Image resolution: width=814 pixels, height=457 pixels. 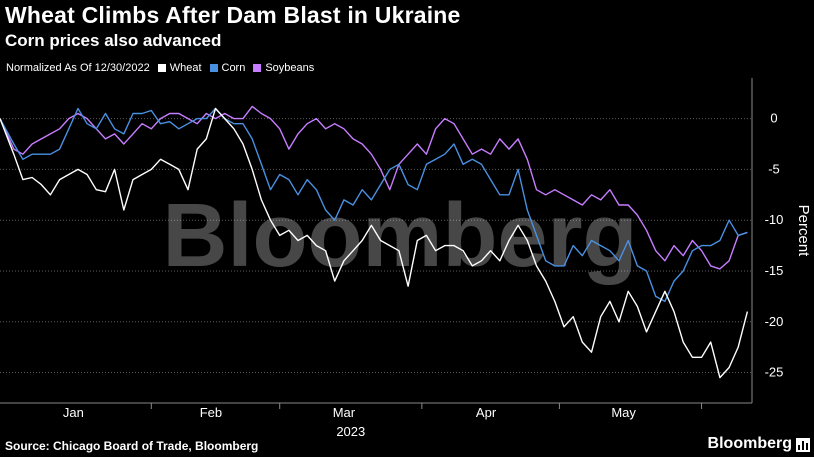 I want to click on chart-title: Wheat Climbs After Dam Blast in Ukraine, so click(x=233, y=15).